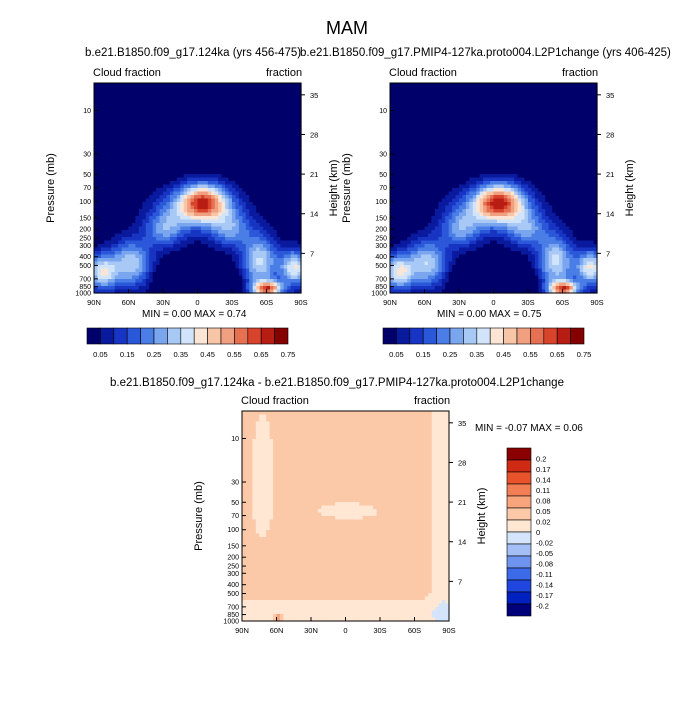 The width and height of the screenshot is (694, 707). I want to click on panel1-minmax: MIN = 0.00 MAX = 0.74, so click(194, 314).